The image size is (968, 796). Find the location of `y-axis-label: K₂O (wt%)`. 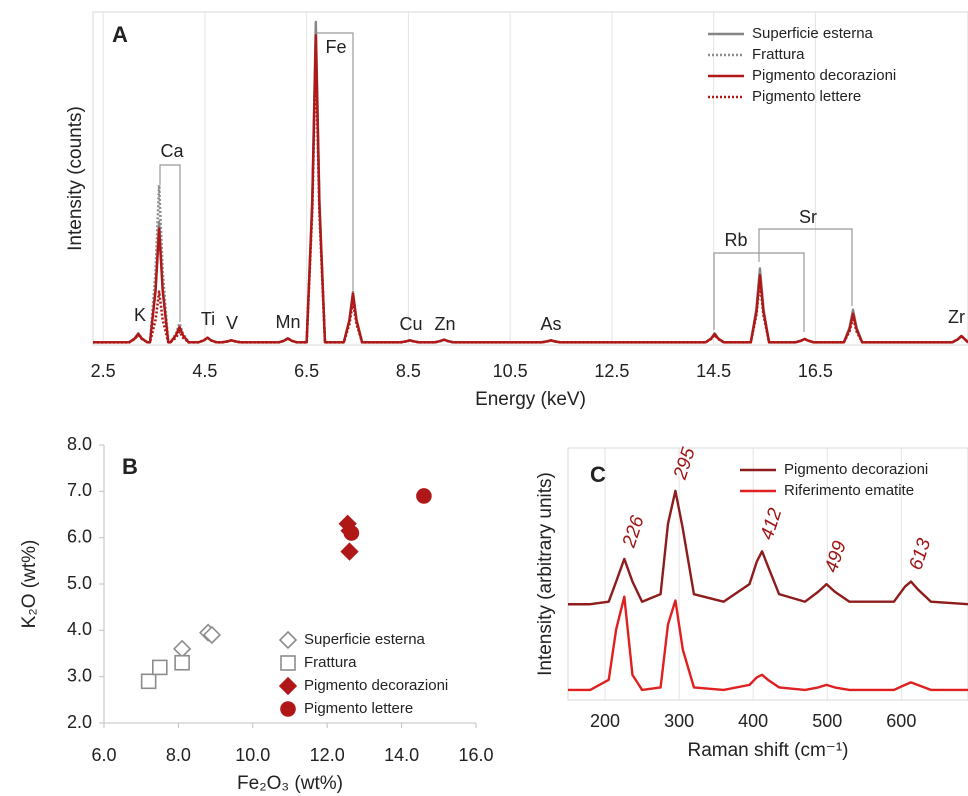

y-axis-label: K₂O (wt%) is located at coordinates (29, 584).